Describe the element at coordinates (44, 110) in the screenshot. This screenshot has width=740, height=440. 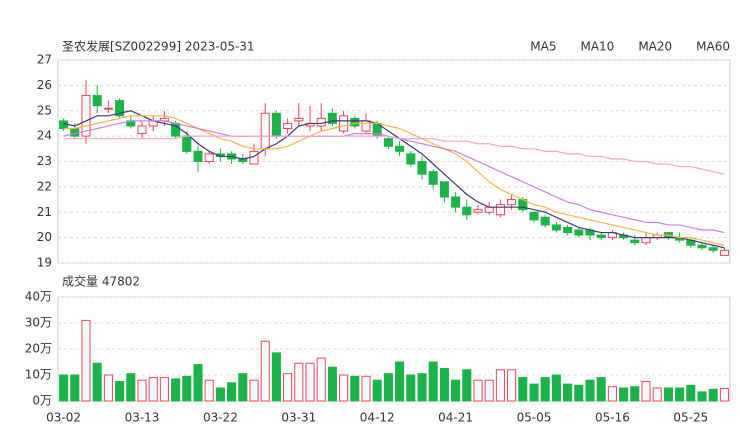
I see `y-tick-label: 25` at that location.